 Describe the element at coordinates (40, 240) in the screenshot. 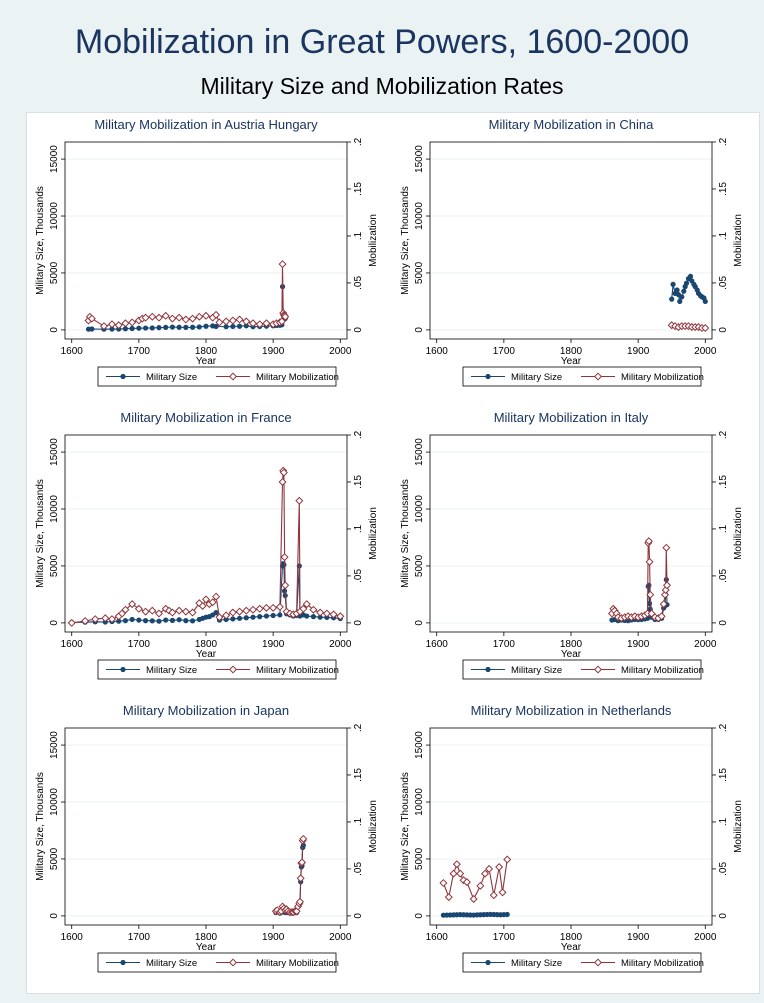

I see `y-axis-label: Military Size, Thousands` at that location.